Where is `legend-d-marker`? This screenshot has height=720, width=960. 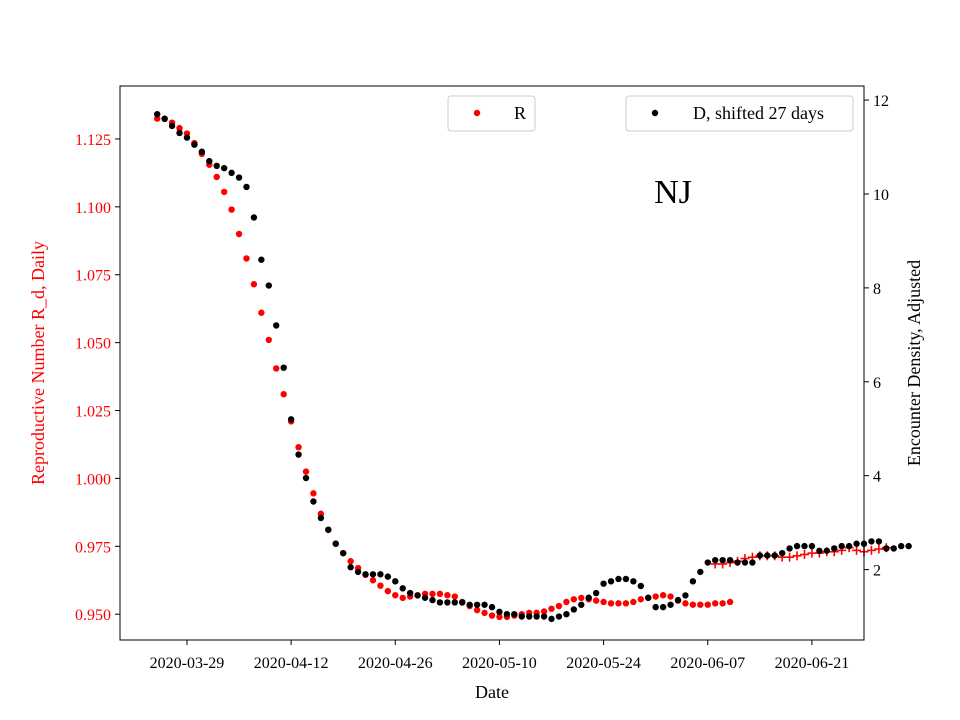 legend-d-marker is located at coordinates (655, 113).